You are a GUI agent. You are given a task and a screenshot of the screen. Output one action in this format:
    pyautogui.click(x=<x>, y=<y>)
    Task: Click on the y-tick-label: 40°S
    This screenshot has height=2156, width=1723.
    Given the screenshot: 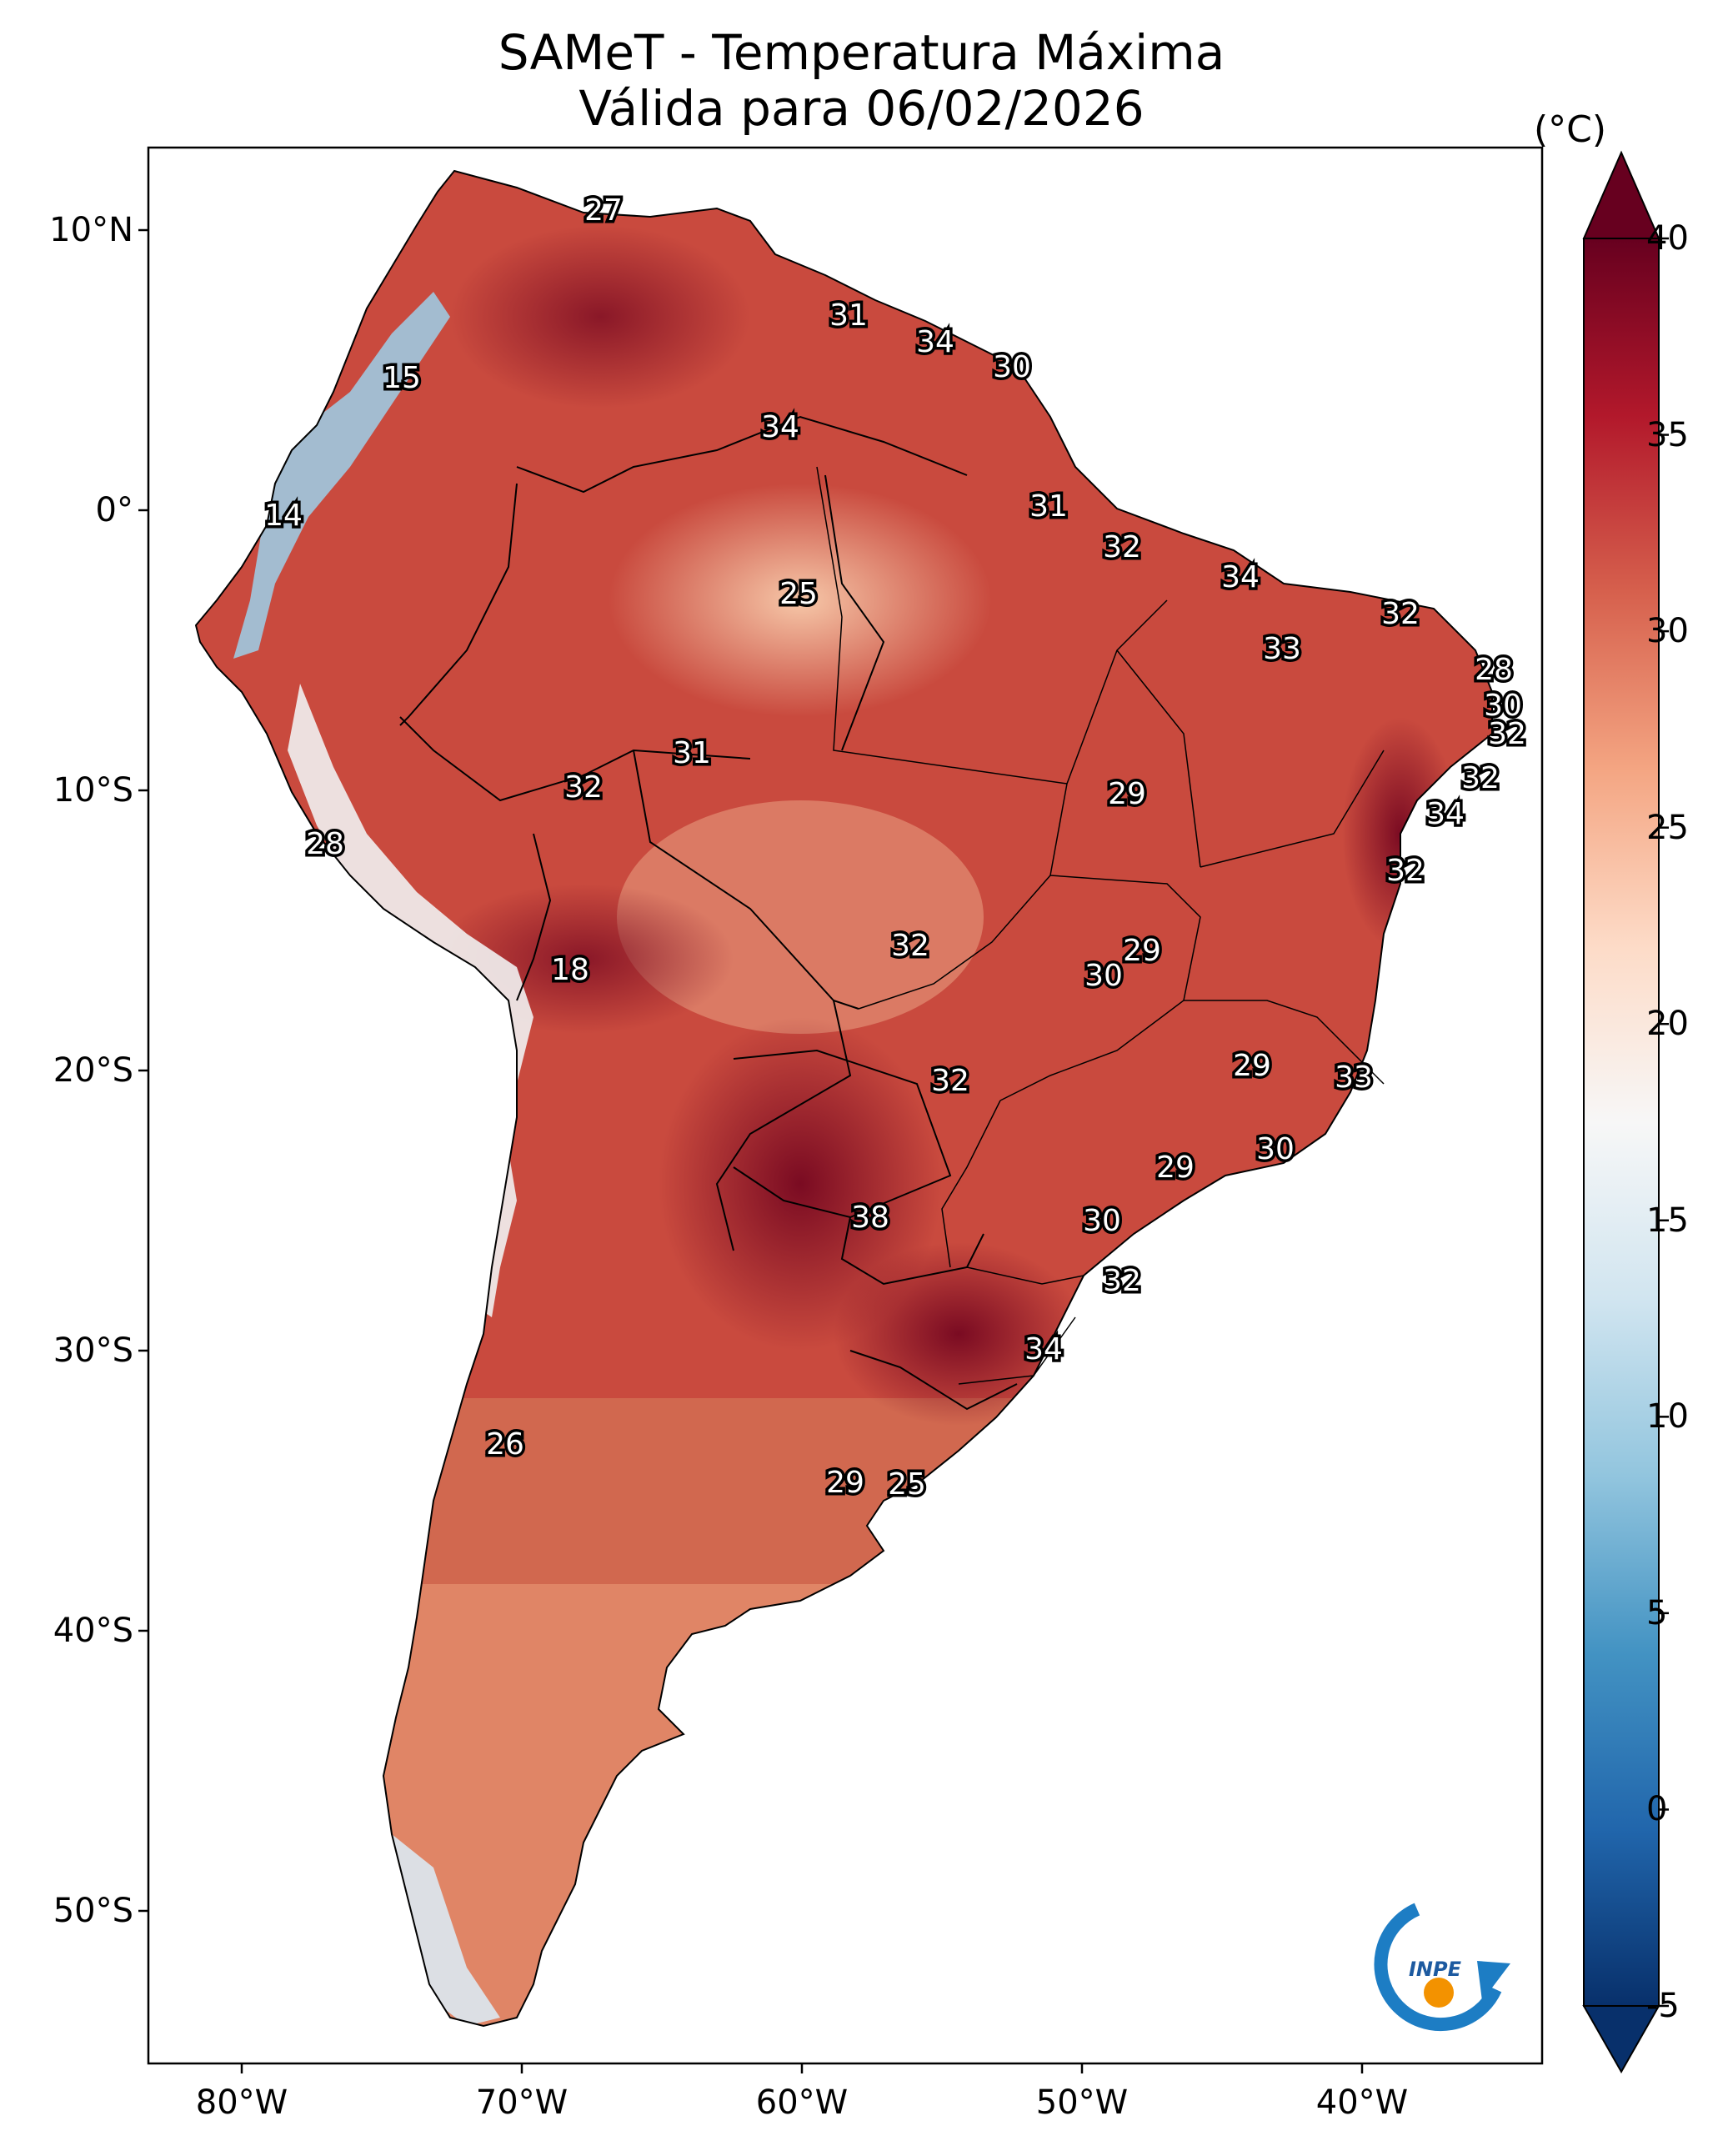 What is the action you would take?
    pyautogui.click(x=93, y=1631)
    